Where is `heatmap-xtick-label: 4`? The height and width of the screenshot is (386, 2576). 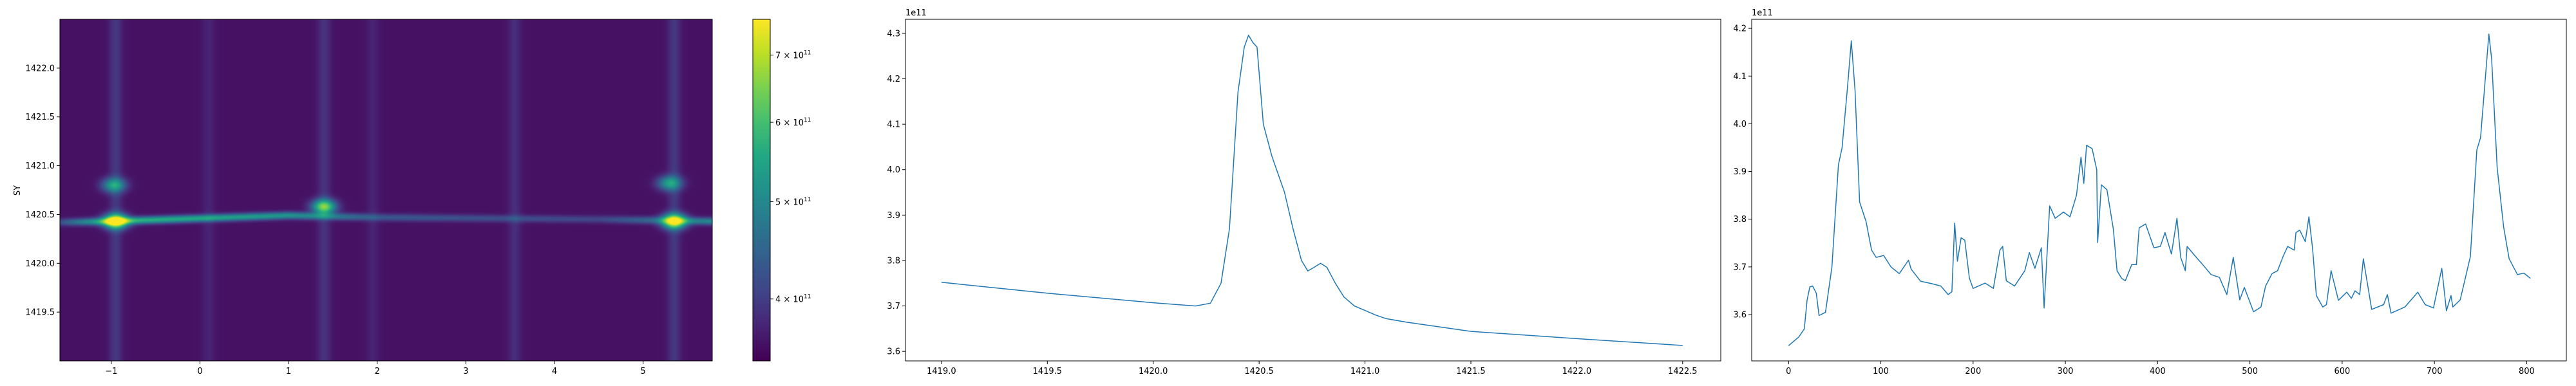
heatmap-xtick-label: 4 is located at coordinates (554, 371).